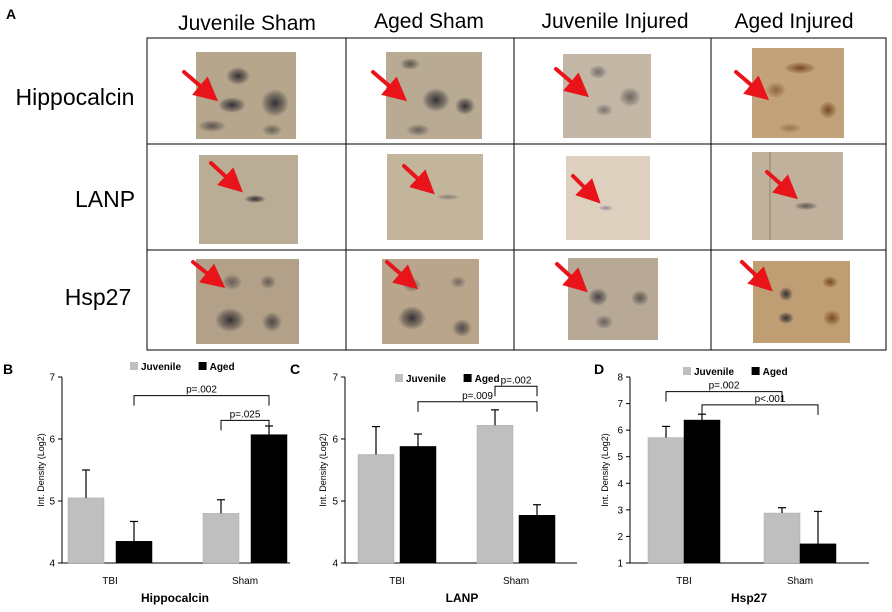 The width and height of the screenshot is (892, 612). Describe the element at coordinates (477, 396) in the screenshot. I see `p-value-label: p=.009` at that location.